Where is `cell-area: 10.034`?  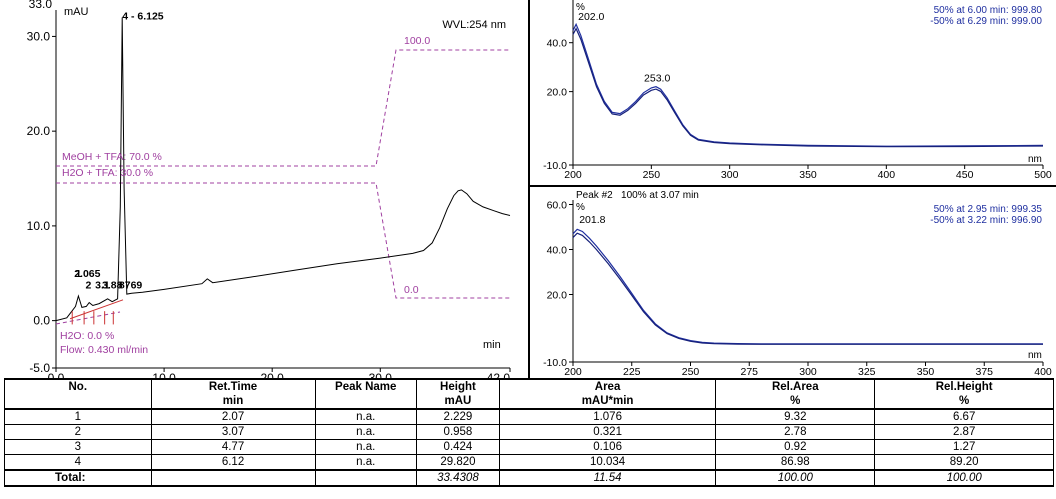
cell-area: 10.034 is located at coordinates (607, 462).